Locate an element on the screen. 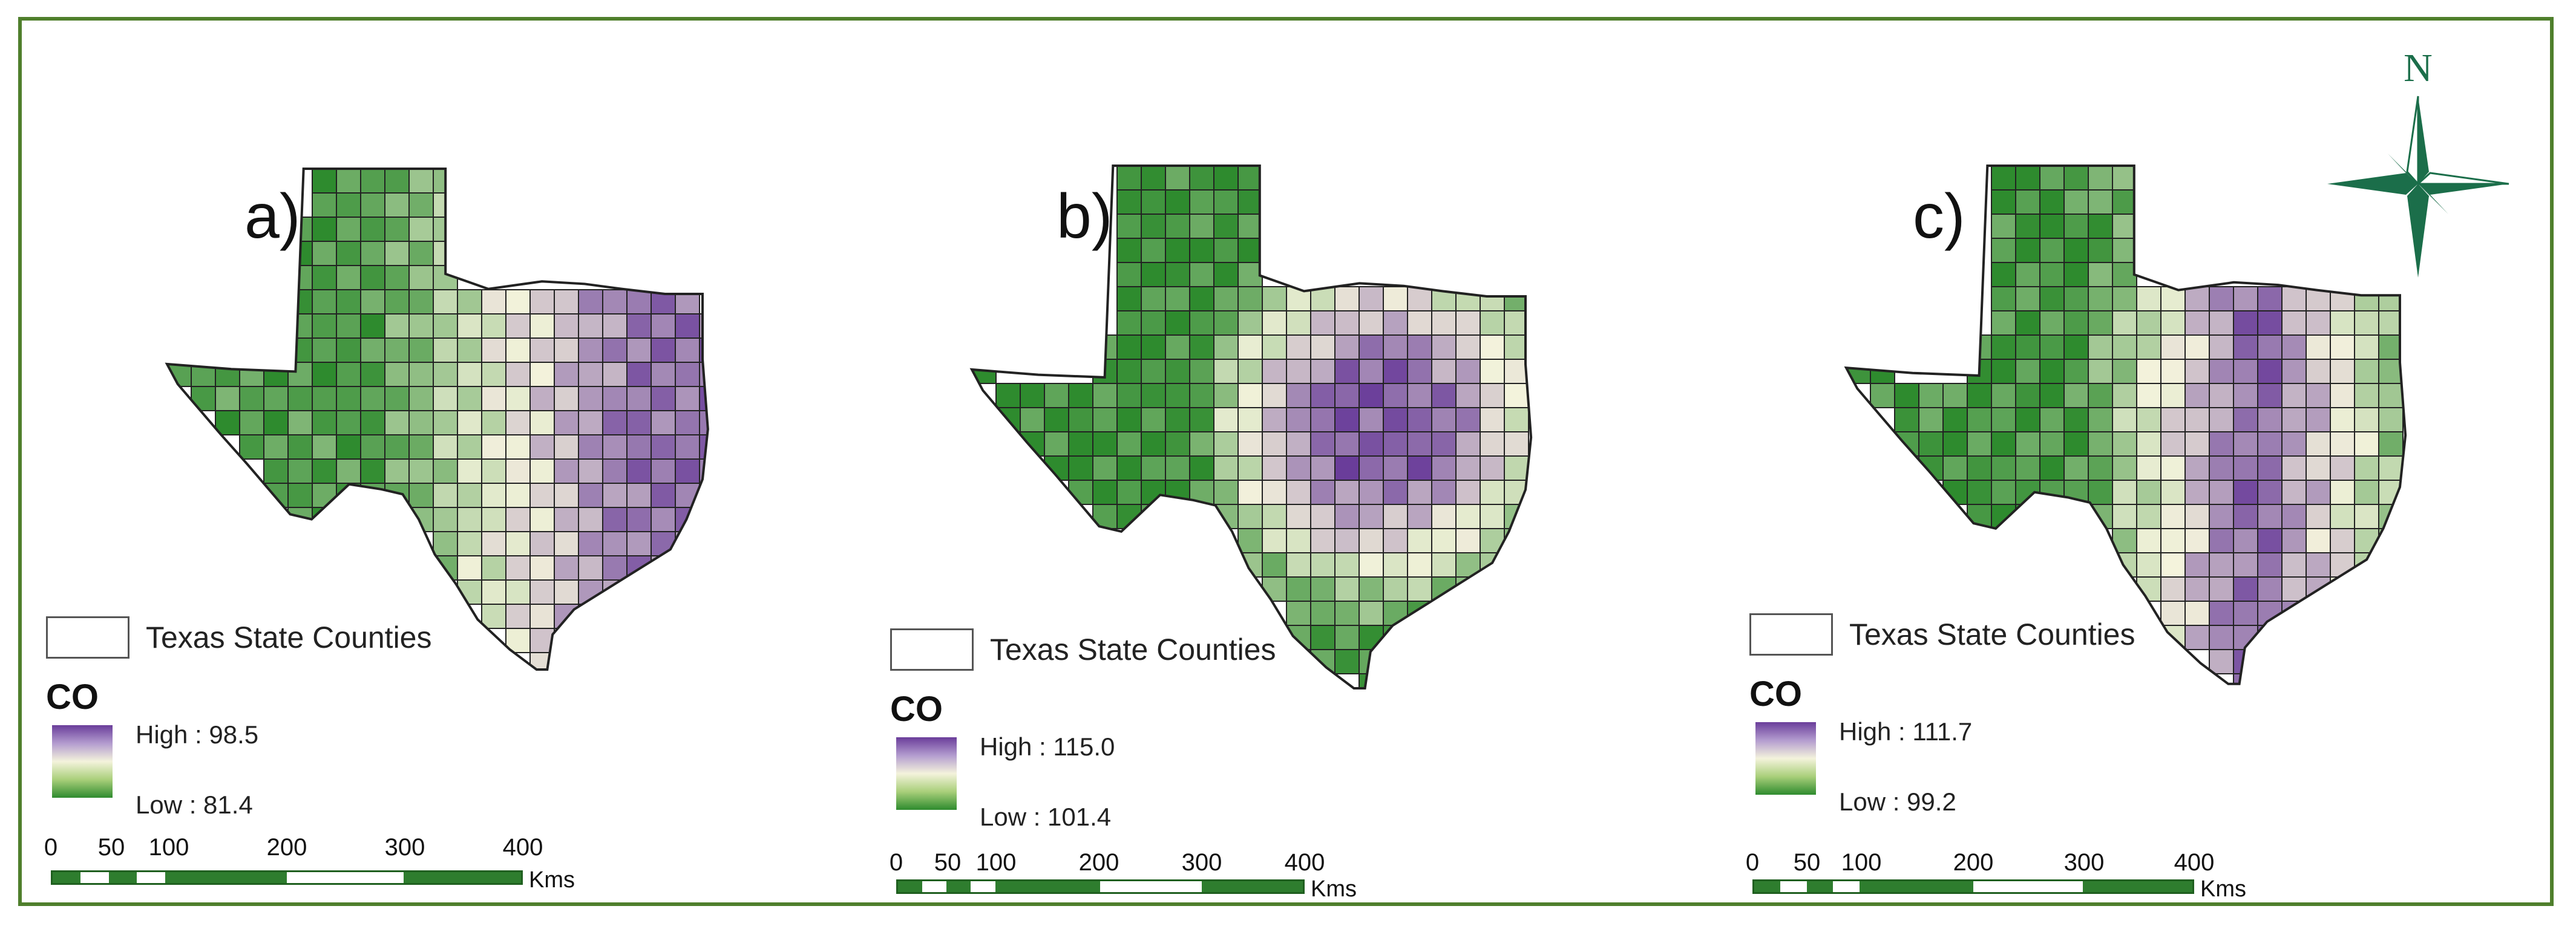 This screenshot has width=2576, height=929. scale-tick: 100 is located at coordinates (996, 863).